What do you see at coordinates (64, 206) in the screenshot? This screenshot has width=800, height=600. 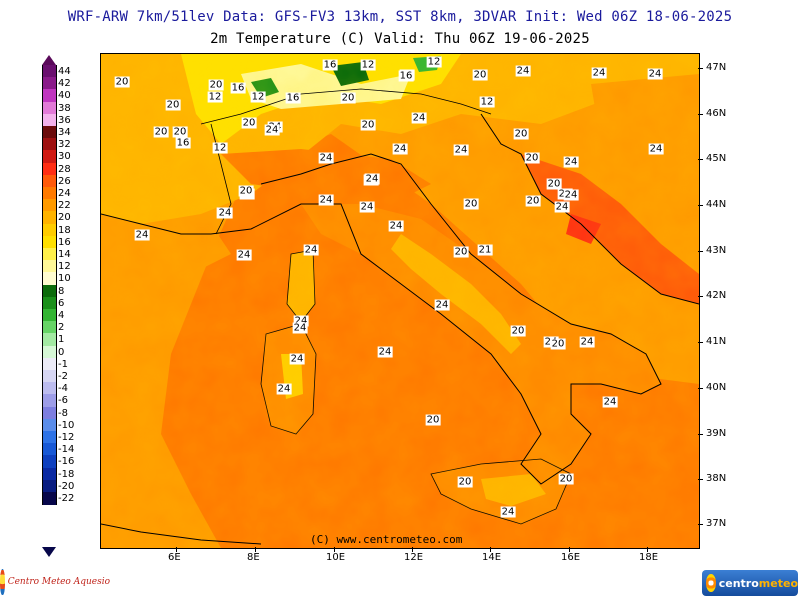 I see `legend-label: 22` at bounding box center [64, 206].